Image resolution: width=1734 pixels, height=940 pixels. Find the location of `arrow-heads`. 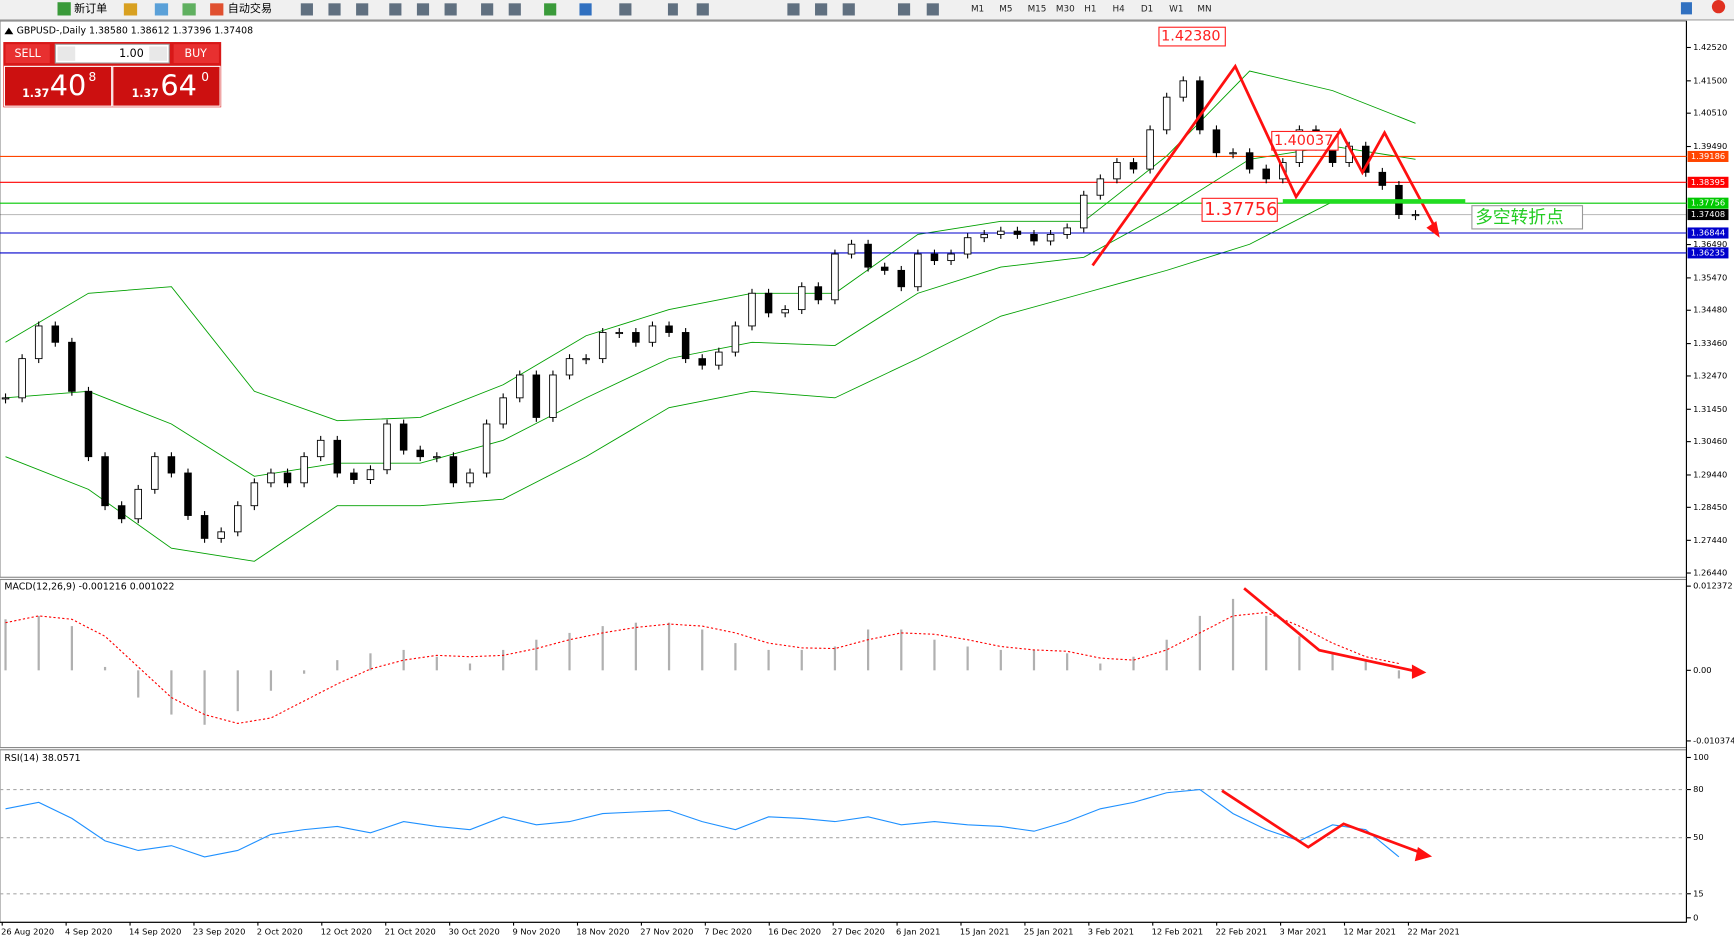

arrow-heads is located at coordinates (1425, 541).